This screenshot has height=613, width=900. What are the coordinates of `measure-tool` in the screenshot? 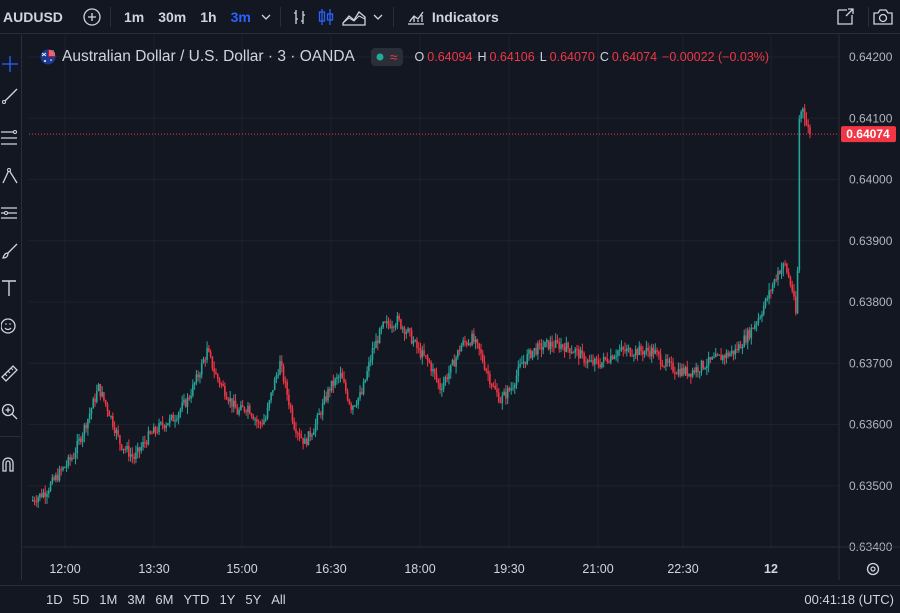 It's located at (10, 373).